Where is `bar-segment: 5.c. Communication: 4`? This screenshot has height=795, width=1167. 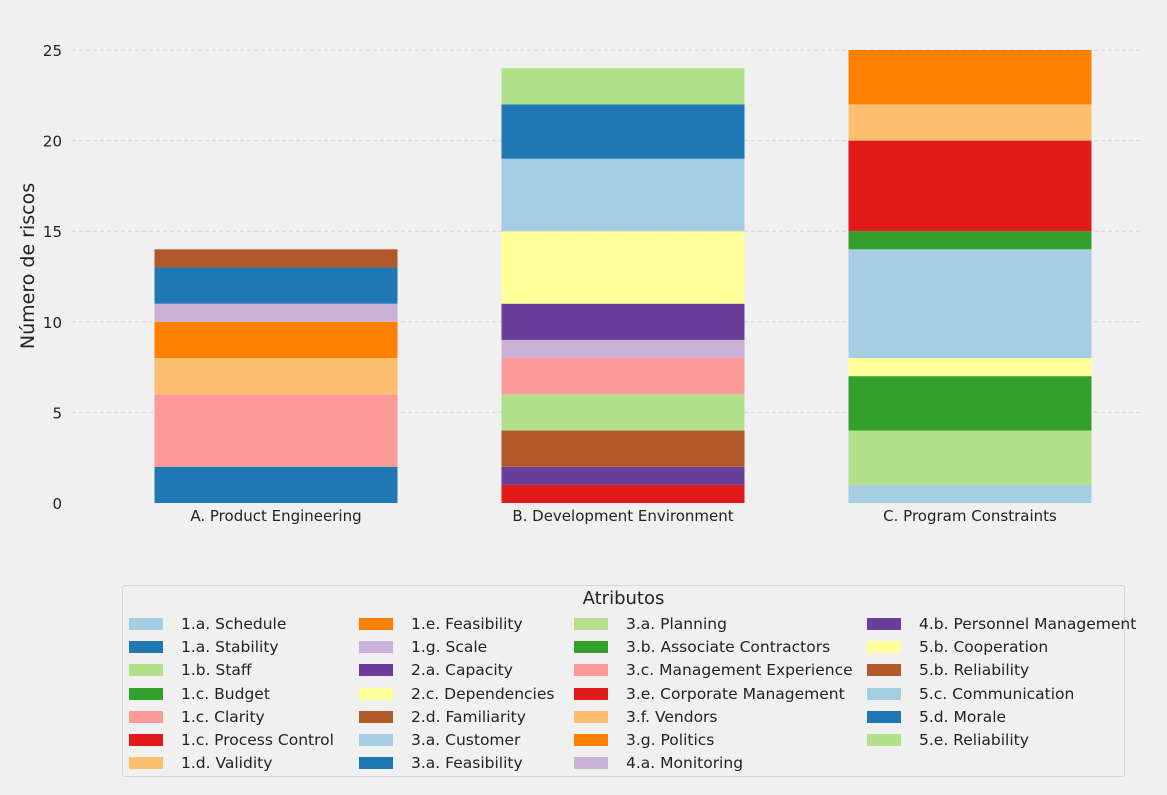
bar-segment: 5.c. Communication: 4 is located at coordinates (623, 195).